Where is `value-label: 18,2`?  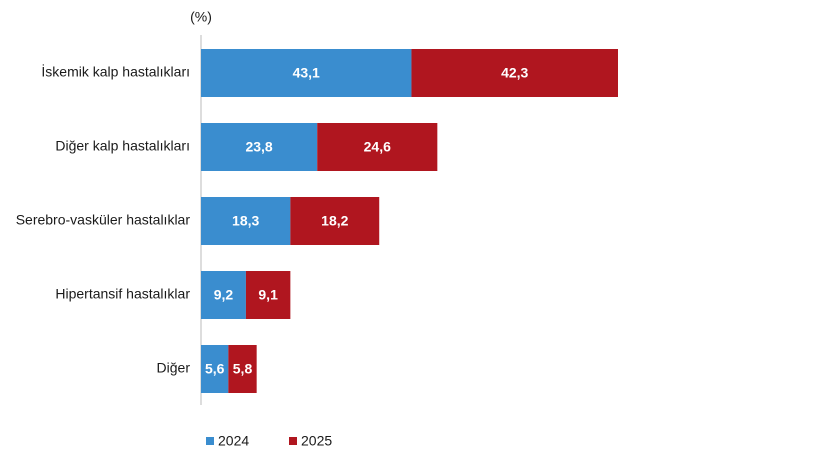 value-label: 18,2 is located at coordinates (334, 221).